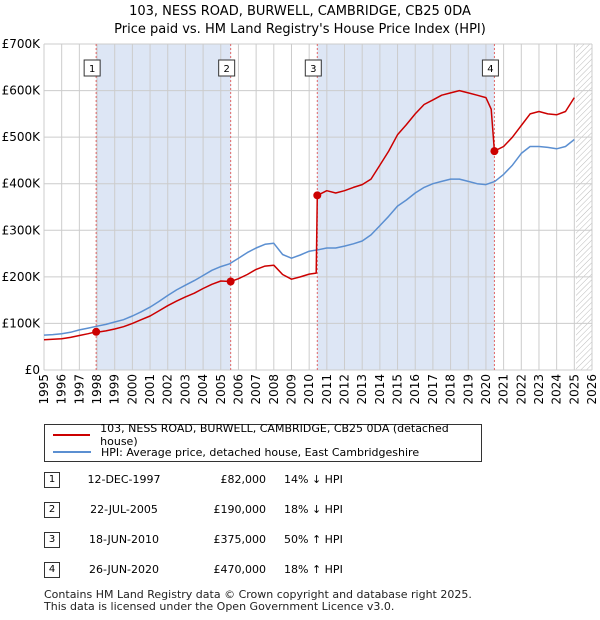  Describe the element at coordinates (221, 389) in the screenshot. I see `x-tick-label: 2005` at that location.